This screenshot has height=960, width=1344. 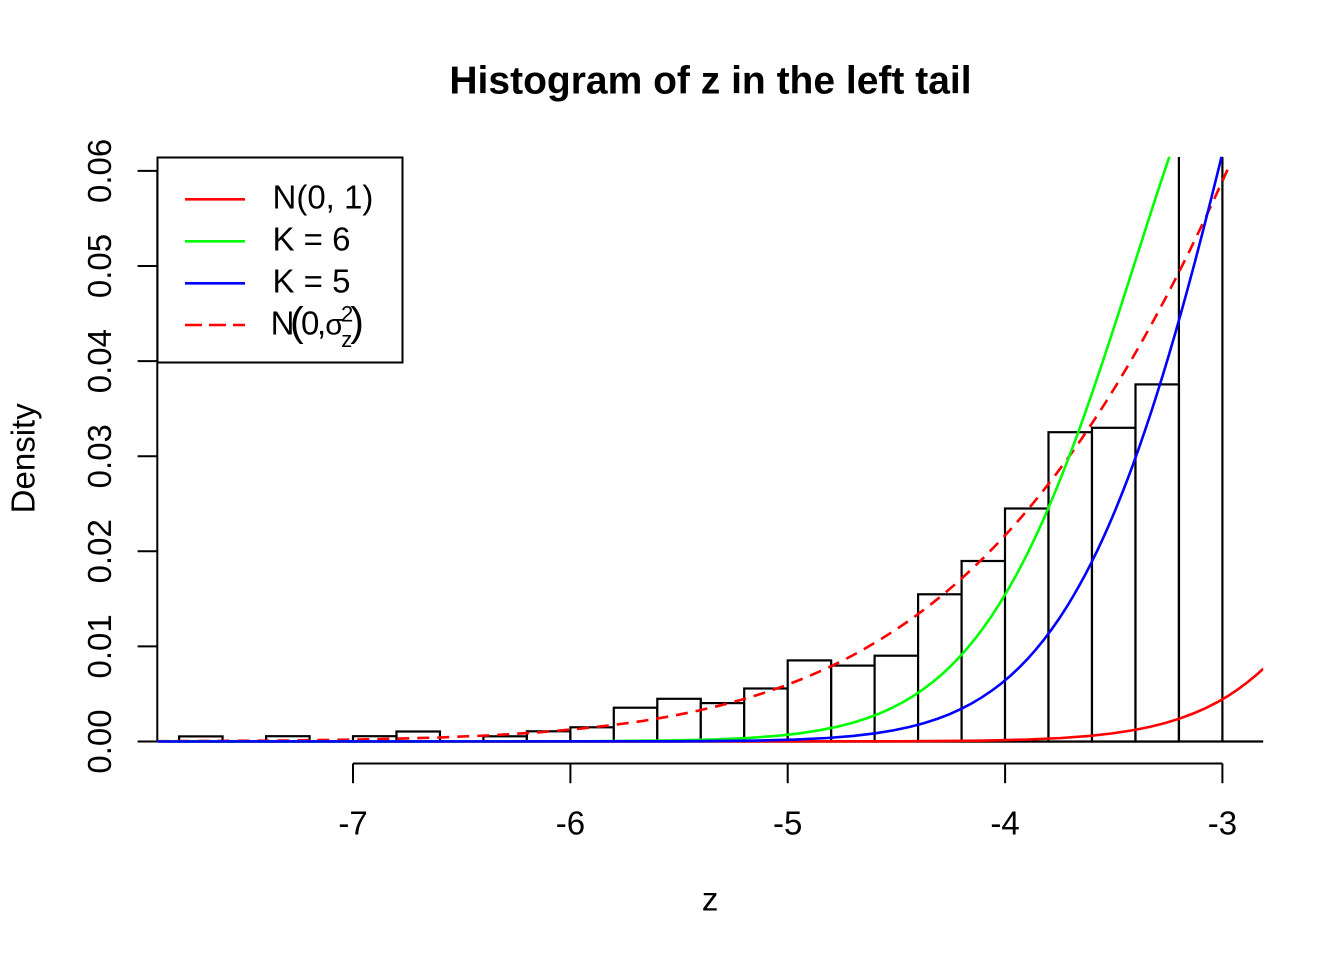 I want to click on svg-text: K = 5, so click(x=312, y=281).